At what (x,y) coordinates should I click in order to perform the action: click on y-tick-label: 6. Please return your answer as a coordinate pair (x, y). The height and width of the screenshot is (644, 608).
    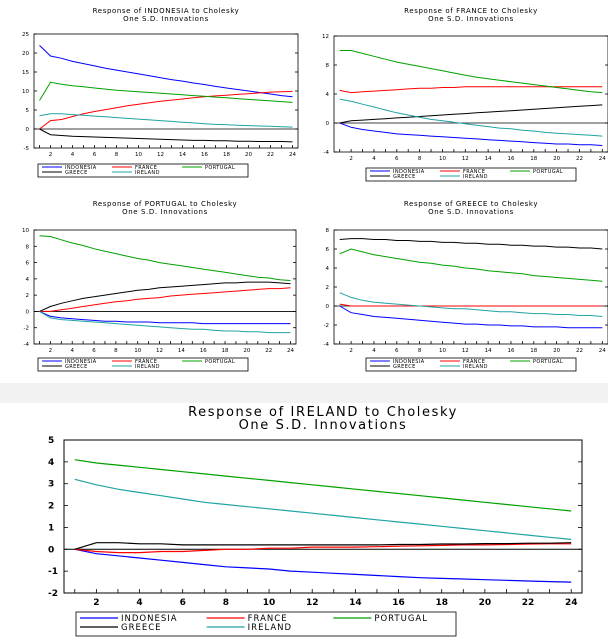
    Looking at the image, I should click on (28, 264).